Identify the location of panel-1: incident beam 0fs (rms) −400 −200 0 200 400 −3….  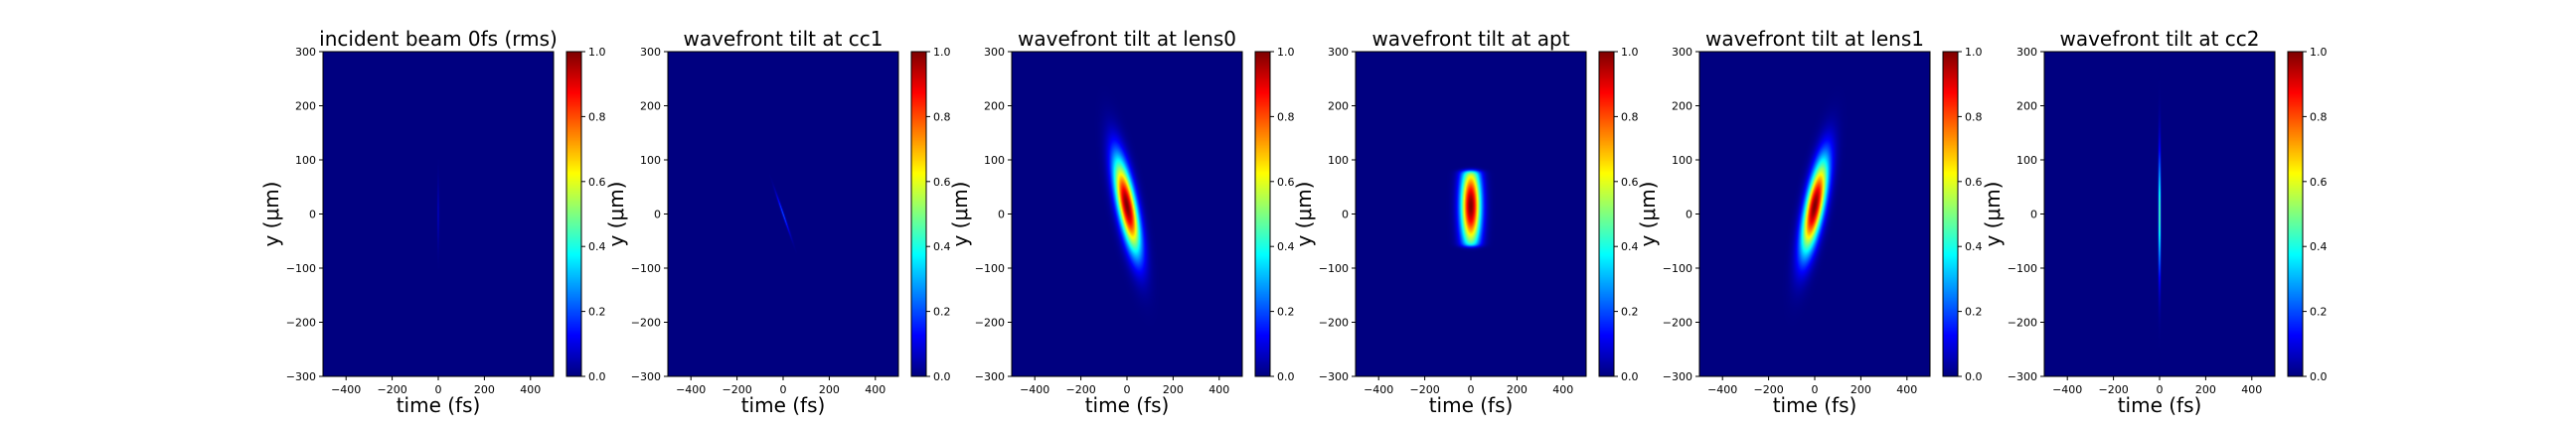
(432, 222).